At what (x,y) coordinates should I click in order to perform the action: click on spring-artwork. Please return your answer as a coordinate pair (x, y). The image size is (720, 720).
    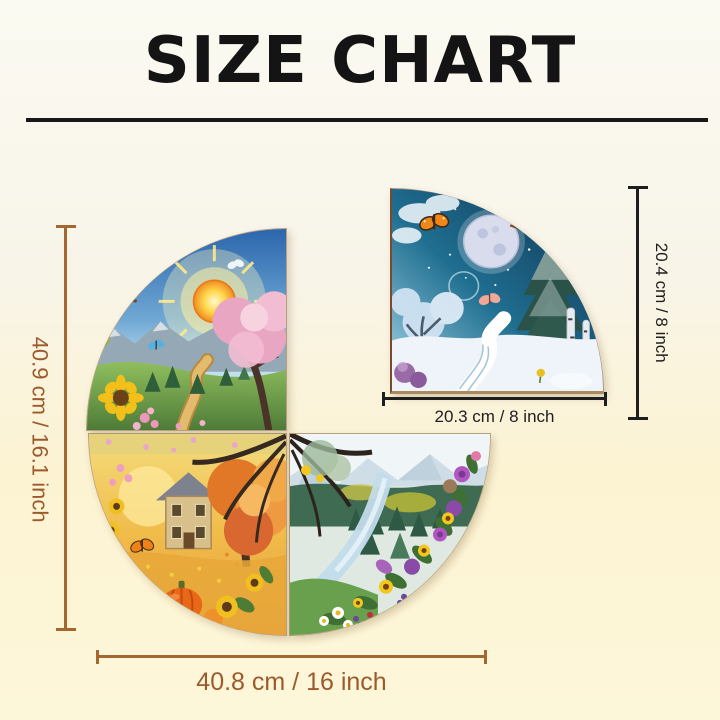
    Looking at the image, I should click on (186, 329).